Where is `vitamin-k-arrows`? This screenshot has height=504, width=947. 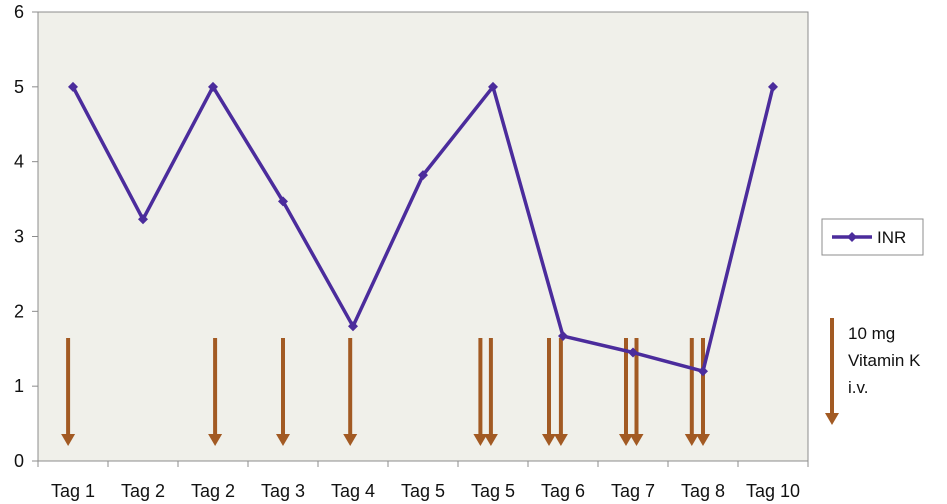 vitamin-k-arrows is located at coordinates (385, 392).